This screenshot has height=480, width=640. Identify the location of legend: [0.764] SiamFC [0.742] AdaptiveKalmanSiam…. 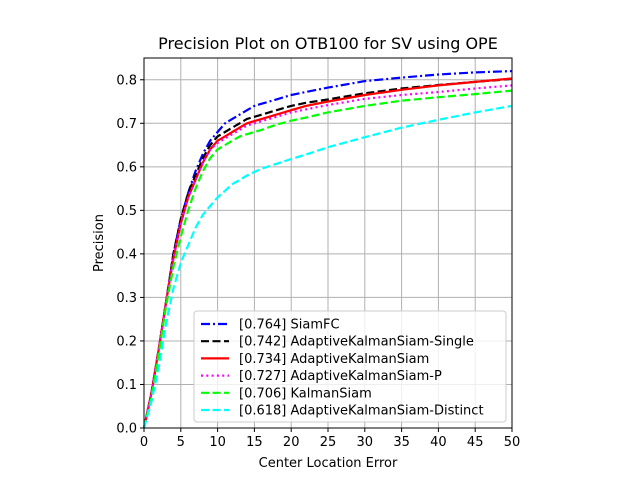
(350, 366).